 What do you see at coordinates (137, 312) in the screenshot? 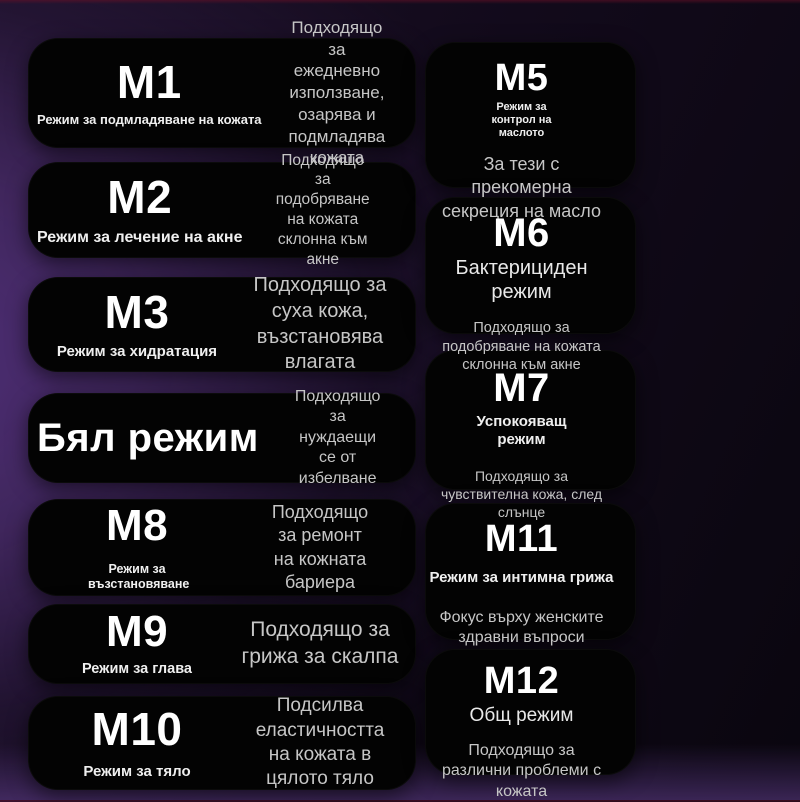
I see `mode-title: M3` at bounding box center [137, 312].